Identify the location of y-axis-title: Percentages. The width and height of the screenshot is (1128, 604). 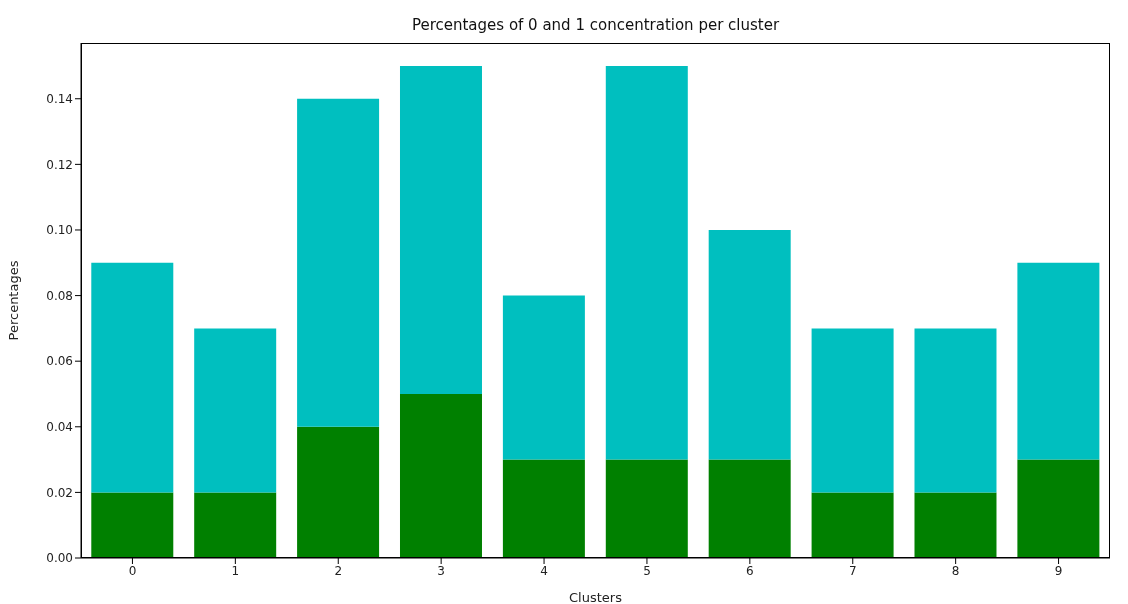
(13, 300).